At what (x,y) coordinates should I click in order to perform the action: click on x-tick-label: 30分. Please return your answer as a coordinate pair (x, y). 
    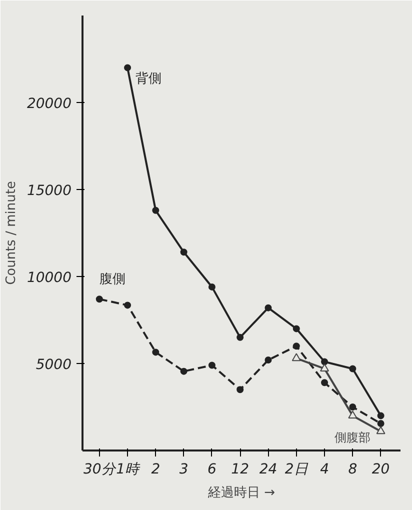
    Looking at the image, I should click on (99, 470).